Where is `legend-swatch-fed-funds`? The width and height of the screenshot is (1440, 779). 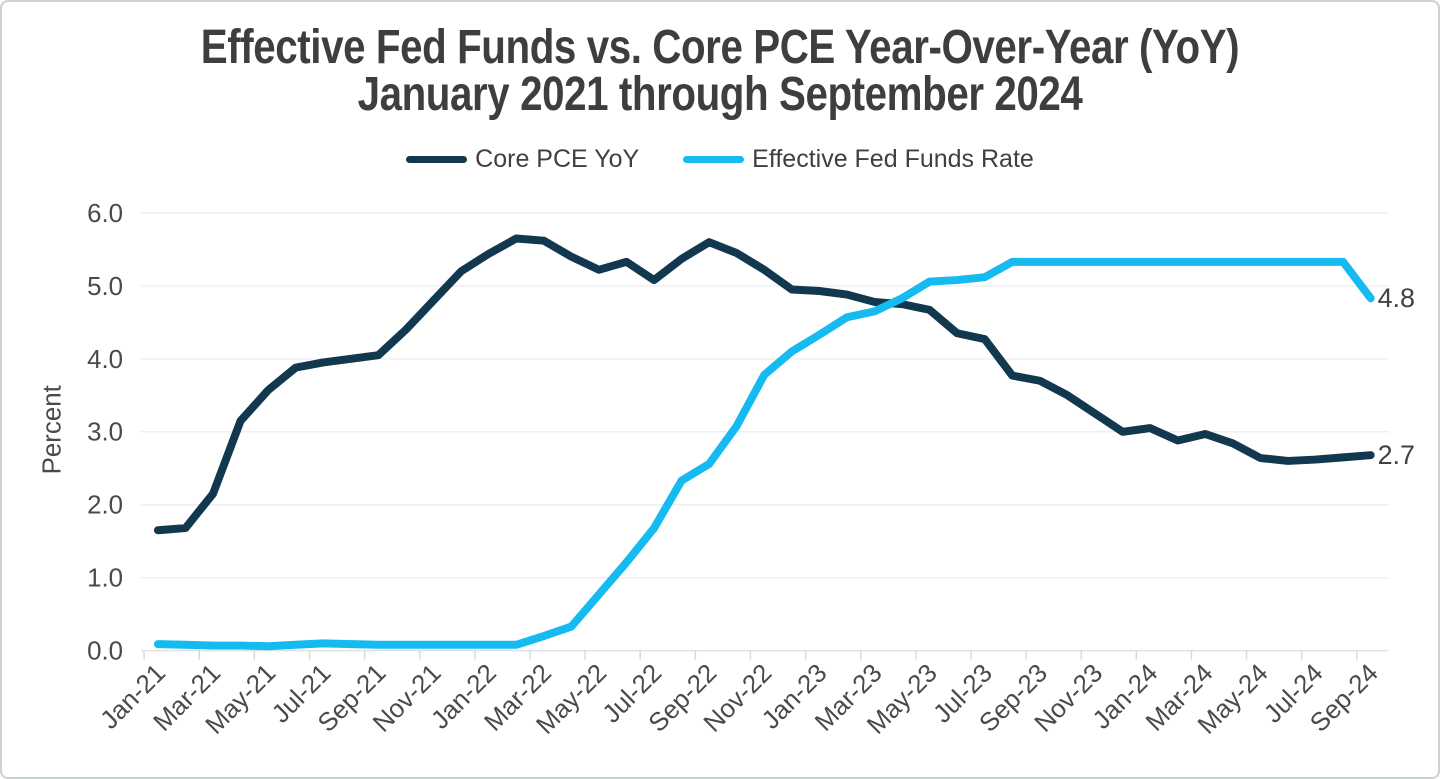 legend-swatch-fed-funds is located at coordinates (714, 159).